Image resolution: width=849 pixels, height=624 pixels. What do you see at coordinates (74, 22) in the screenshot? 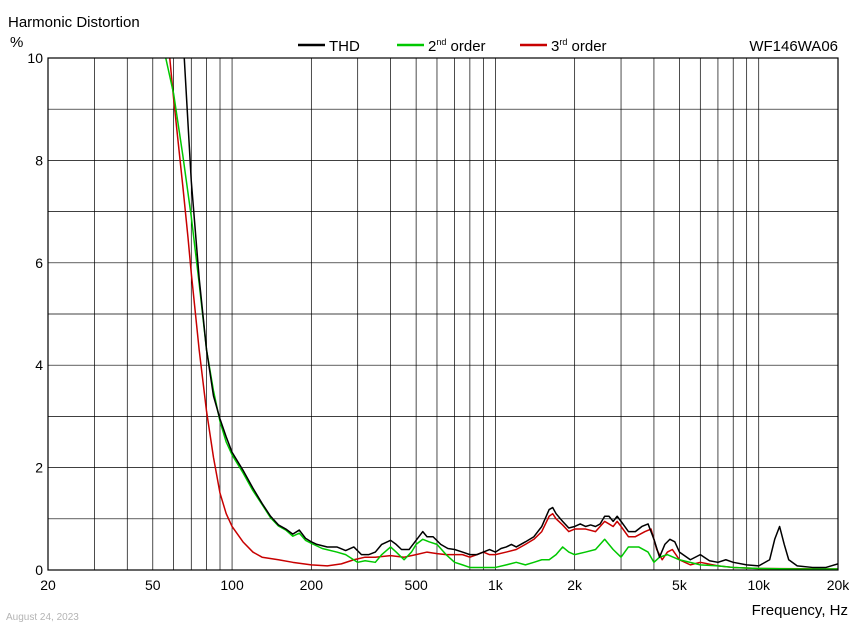
I see `chart-title: Harmonic Distortion` at bounding box center [74, 22].